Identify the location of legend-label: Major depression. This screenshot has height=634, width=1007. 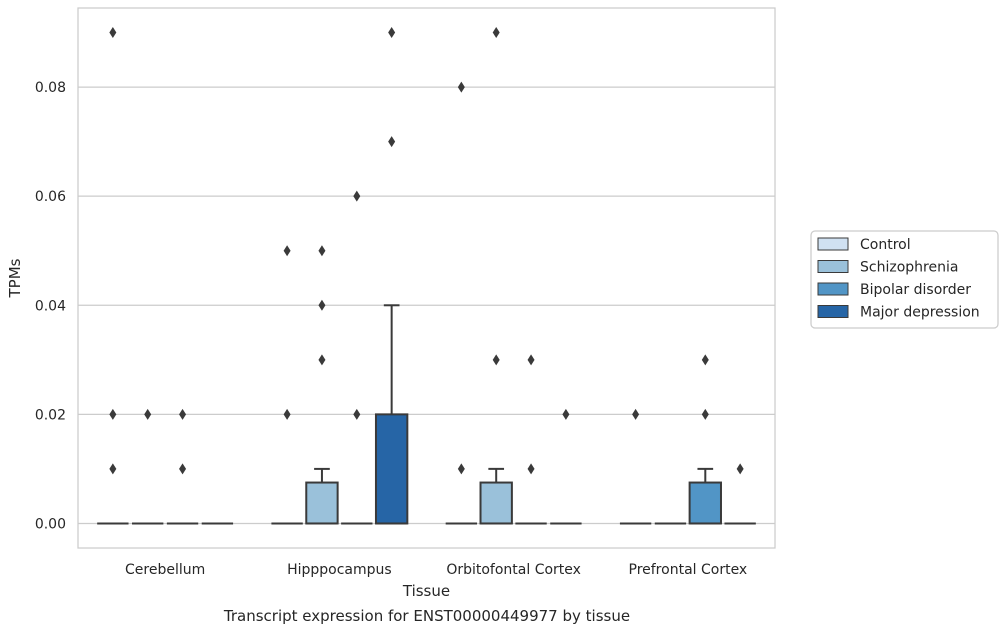
(920, 313).